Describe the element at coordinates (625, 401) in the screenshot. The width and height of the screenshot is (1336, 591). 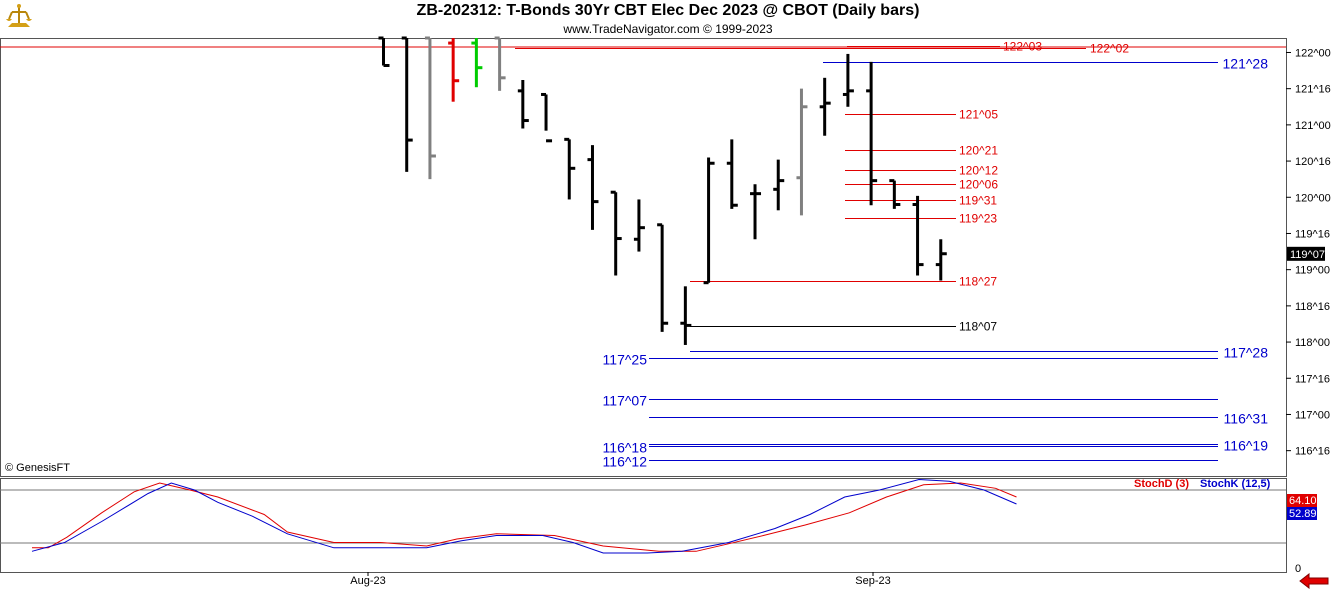
I see `level-label: 117^07` at that location.